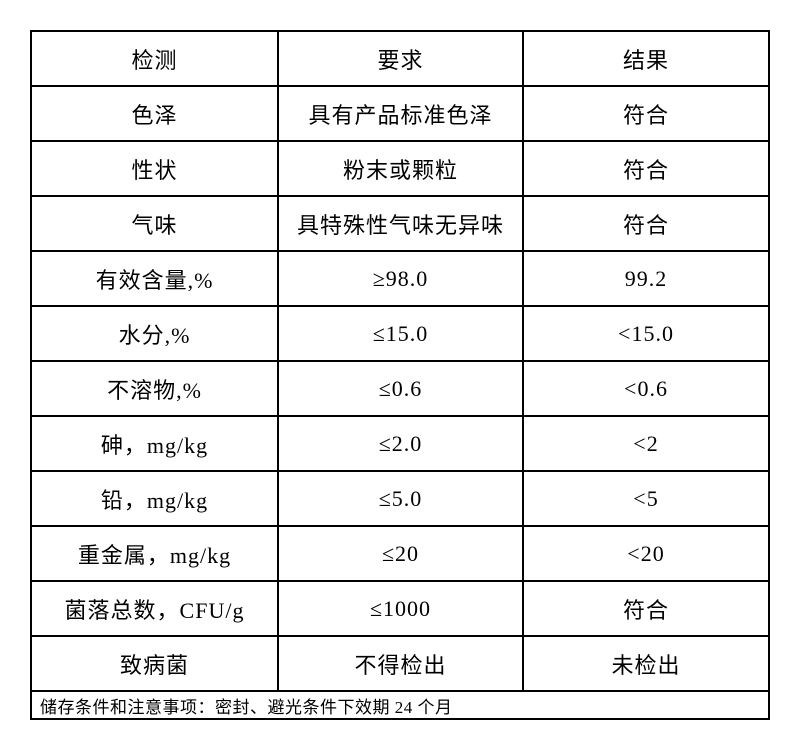  What do you see at coordinates (154, 443) in the screenshot?
I see `cell-item: 砷，mg/kg` at bounding box center [154, 443].